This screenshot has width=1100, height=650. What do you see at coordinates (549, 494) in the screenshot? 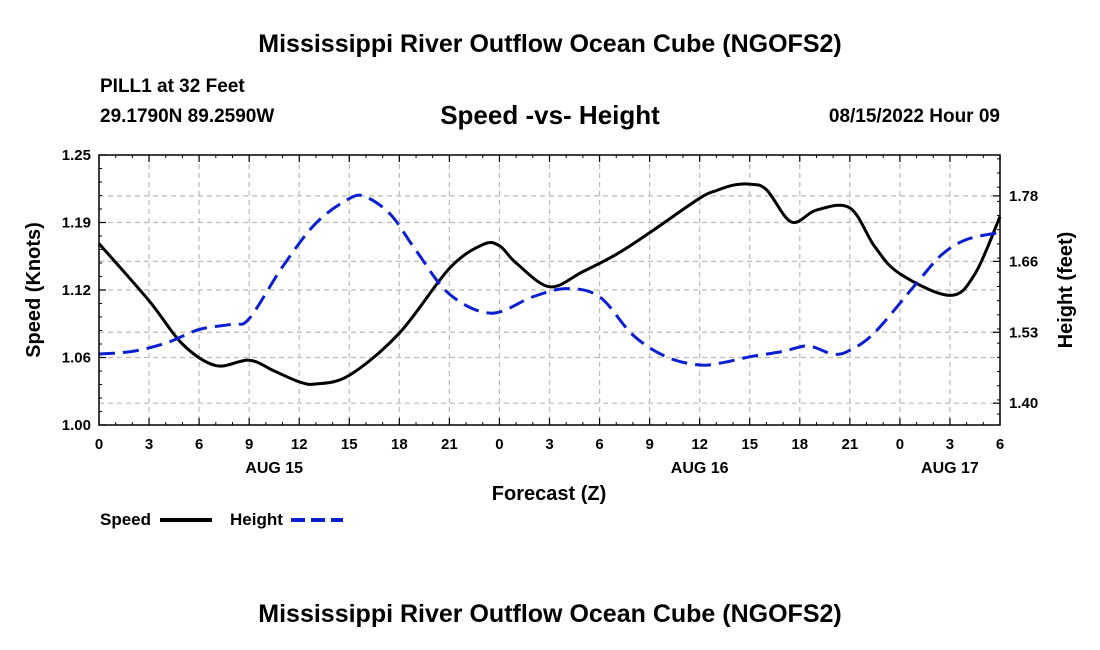
I see `x-axis-label: Forecast (Z)` at bounding box center [549, 494].